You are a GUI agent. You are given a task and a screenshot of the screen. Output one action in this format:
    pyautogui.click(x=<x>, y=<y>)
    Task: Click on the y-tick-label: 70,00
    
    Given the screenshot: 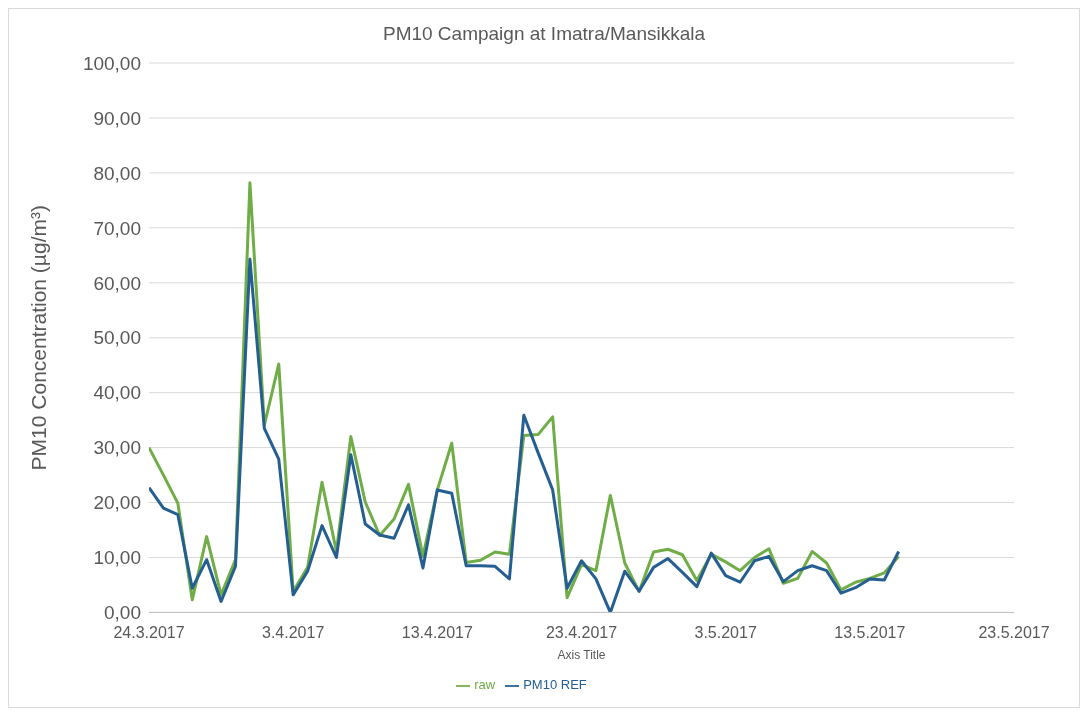 What is the action you would take?
    pyautogui.click(x=117, y=228)
    